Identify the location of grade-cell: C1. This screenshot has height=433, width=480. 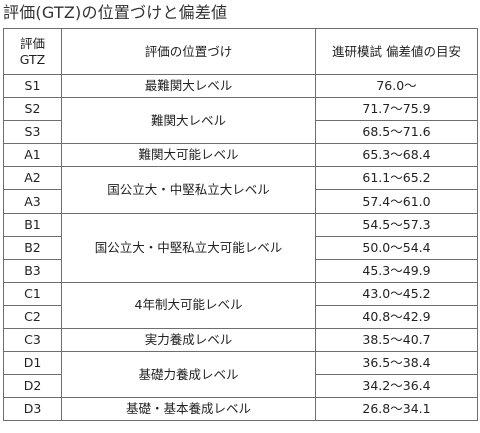
(32, 293).